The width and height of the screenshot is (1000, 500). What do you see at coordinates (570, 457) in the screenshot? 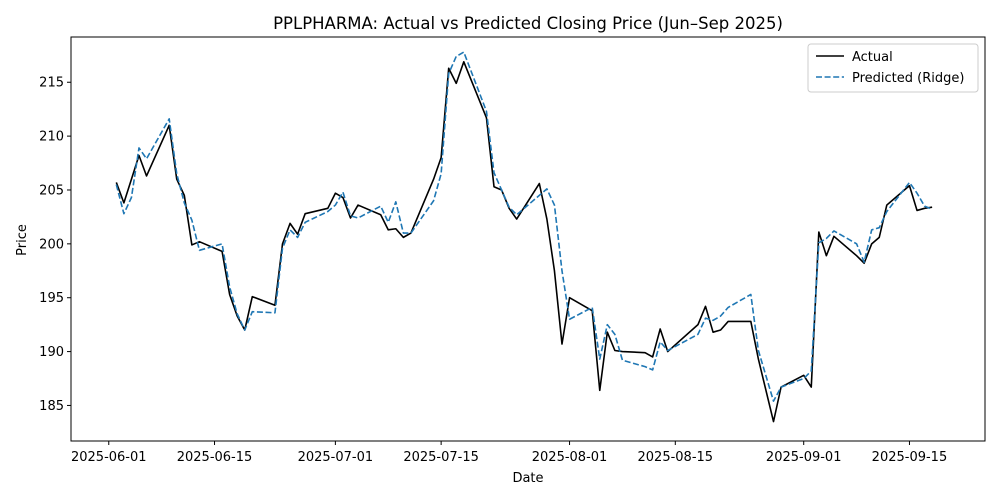
I see `x-tick-label: 2025-08-01` at bounding box center [570, 457].